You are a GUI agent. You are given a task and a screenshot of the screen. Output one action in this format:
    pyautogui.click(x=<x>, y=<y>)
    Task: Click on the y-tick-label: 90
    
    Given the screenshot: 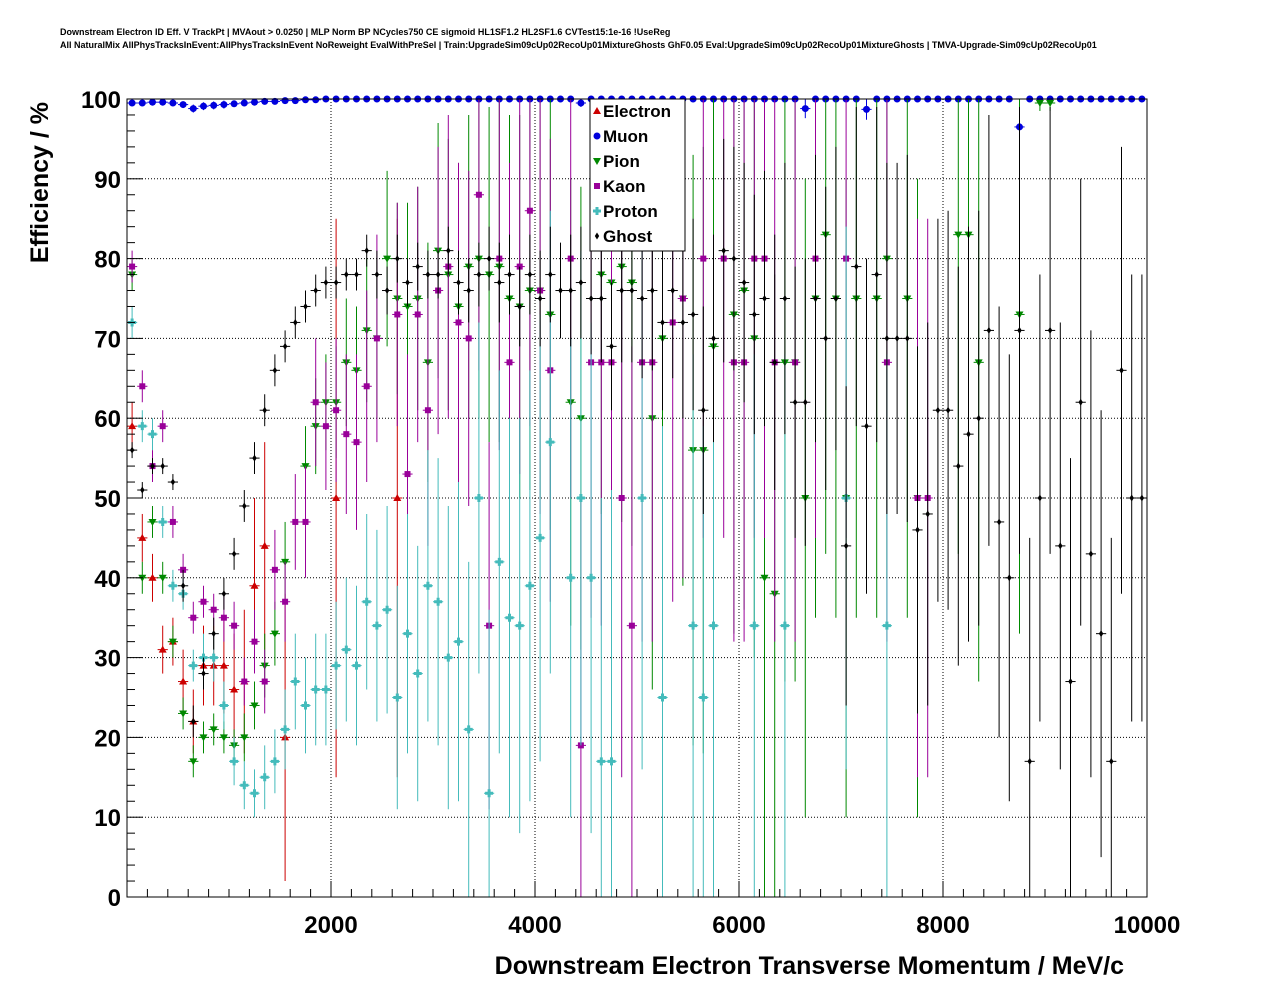 What is the action you would take?
    pyautogui.click(x=107, y=180)
    